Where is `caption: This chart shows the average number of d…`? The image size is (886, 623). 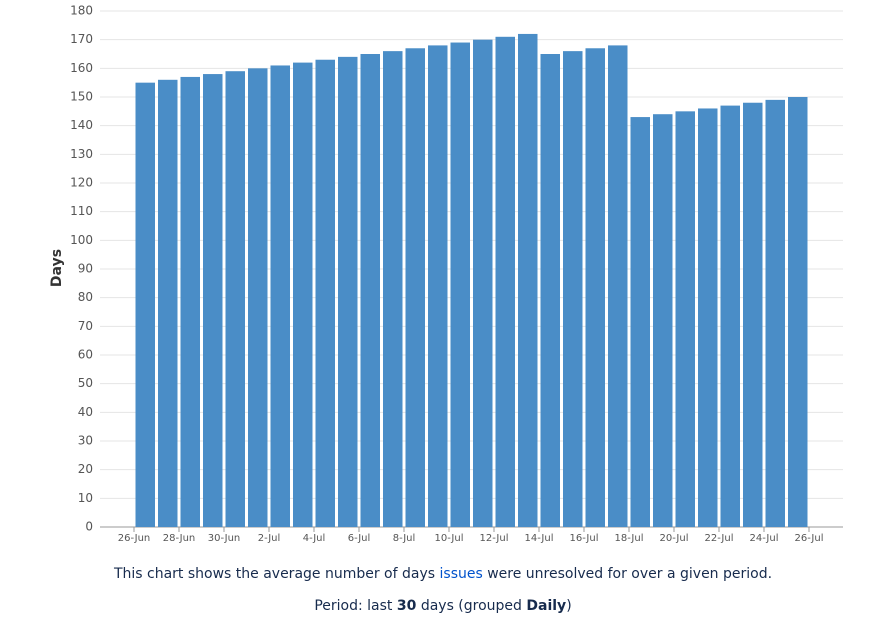
caption: This chart shows the average number of d… is located at coordinates (443, 574).